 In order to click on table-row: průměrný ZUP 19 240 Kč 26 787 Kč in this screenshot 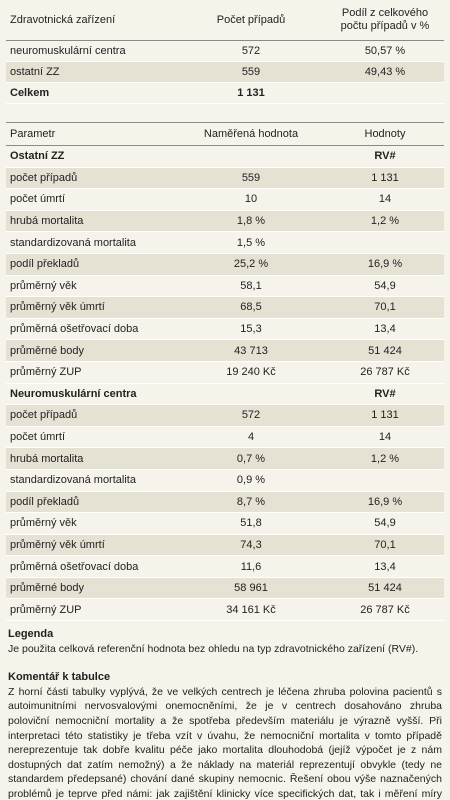, I will do `click(225, 372)`.